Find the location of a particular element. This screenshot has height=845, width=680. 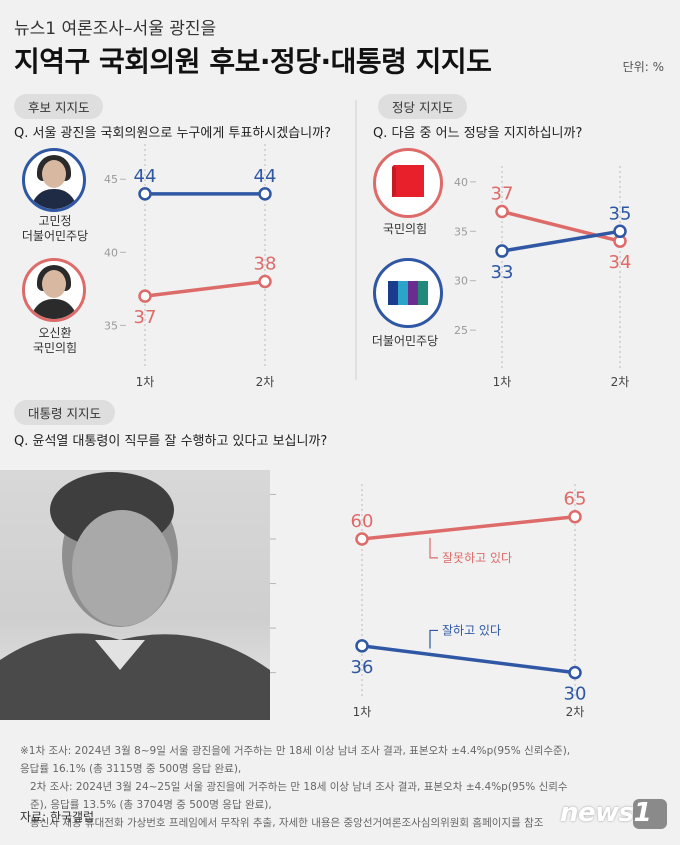

series-name-label: 잘하고 있다 is located at coordinates (471, 630).